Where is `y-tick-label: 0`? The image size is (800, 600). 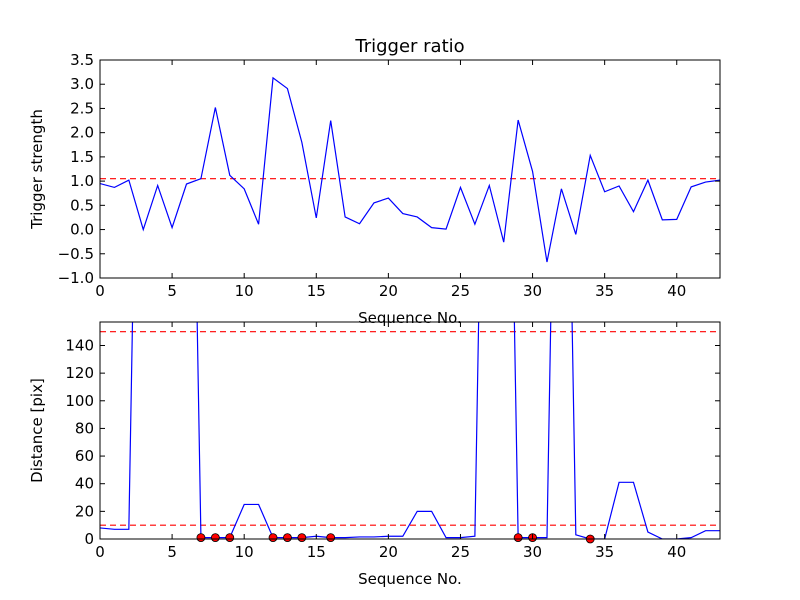
y-tick-label: 0 is located at coordinates (89, 539).